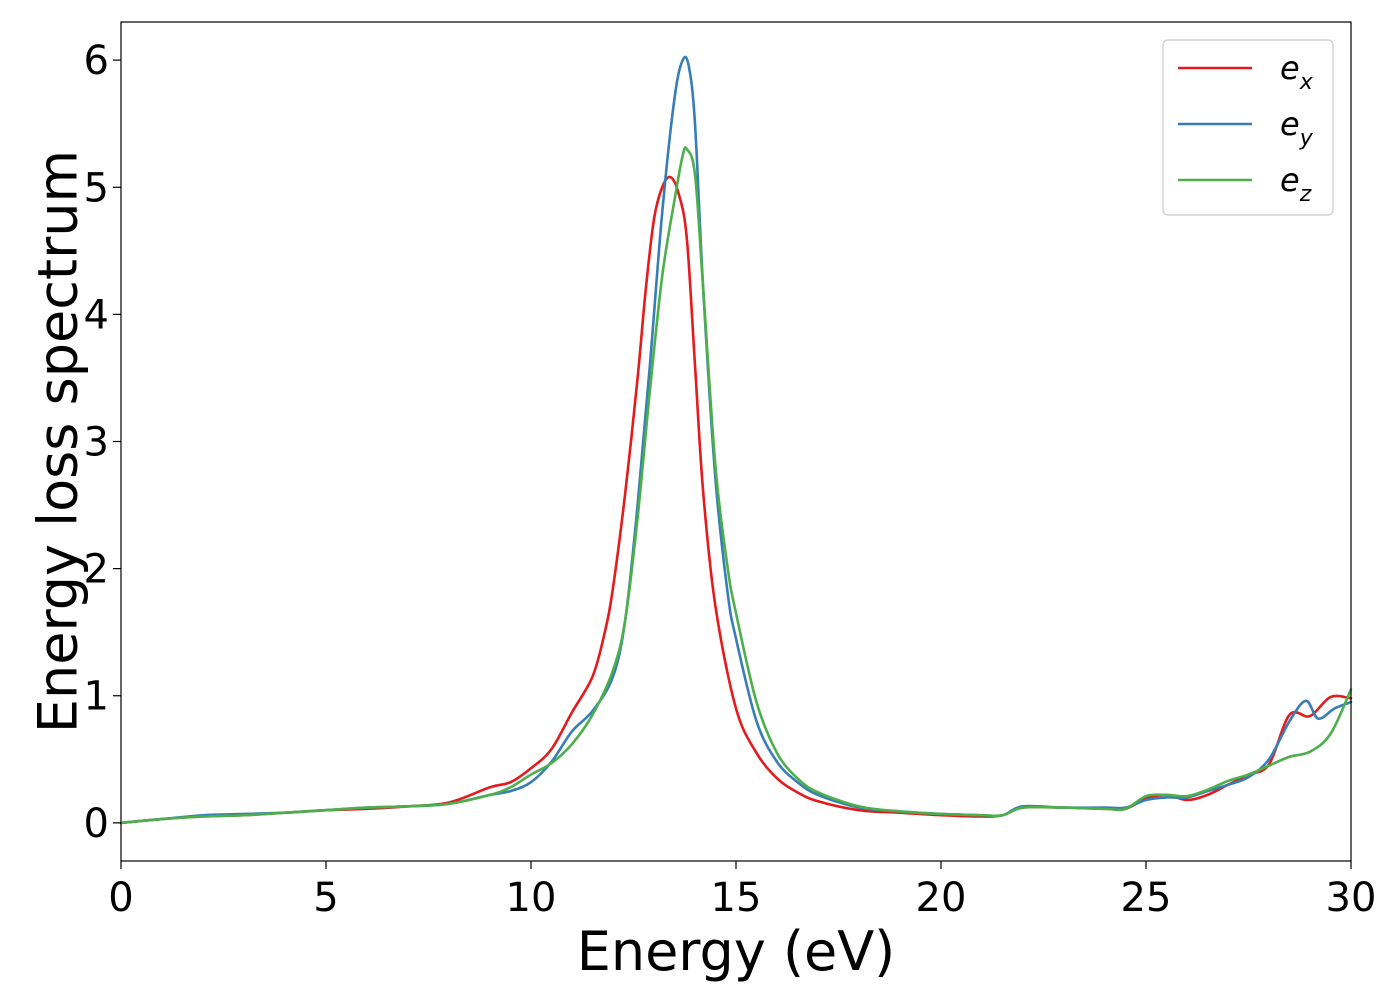  What do you see at coordinates (941, 898) in the screenshot?
I see `x-tick-label: 20` at bounding box center [941, 898].